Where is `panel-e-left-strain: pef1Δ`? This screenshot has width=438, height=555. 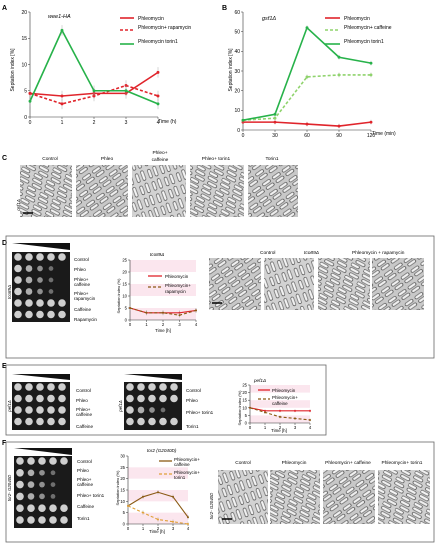 panel-e-left-strain: pef1Δ is located at coordinates (9, 406).